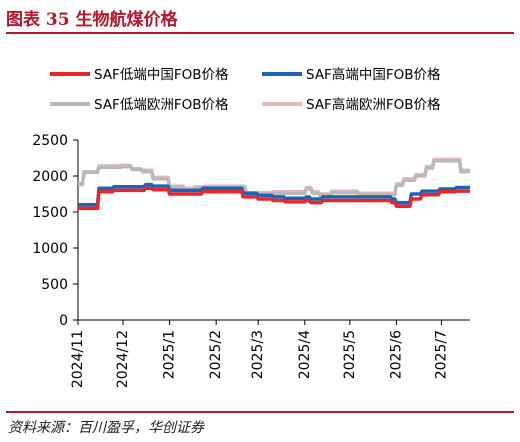 The height and width of the screenshot is (442, 520). I want to click on y-tick-label: 2000, so click(50, 177).